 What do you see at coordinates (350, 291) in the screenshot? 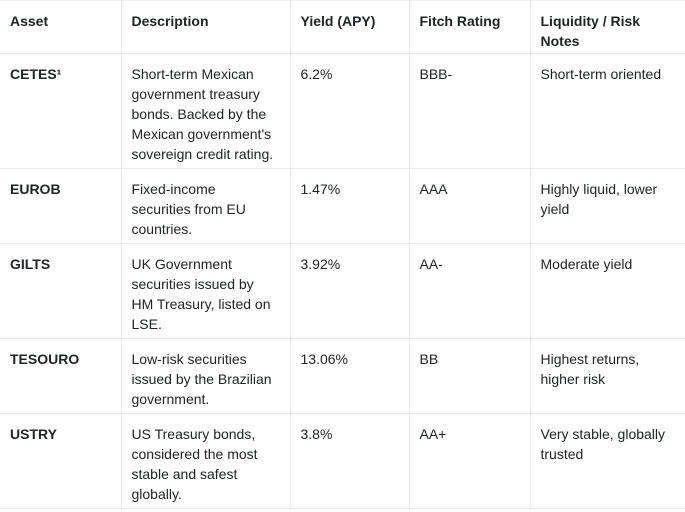
I see `yield-cell: 3.92%` at bounding box center [350, 291].